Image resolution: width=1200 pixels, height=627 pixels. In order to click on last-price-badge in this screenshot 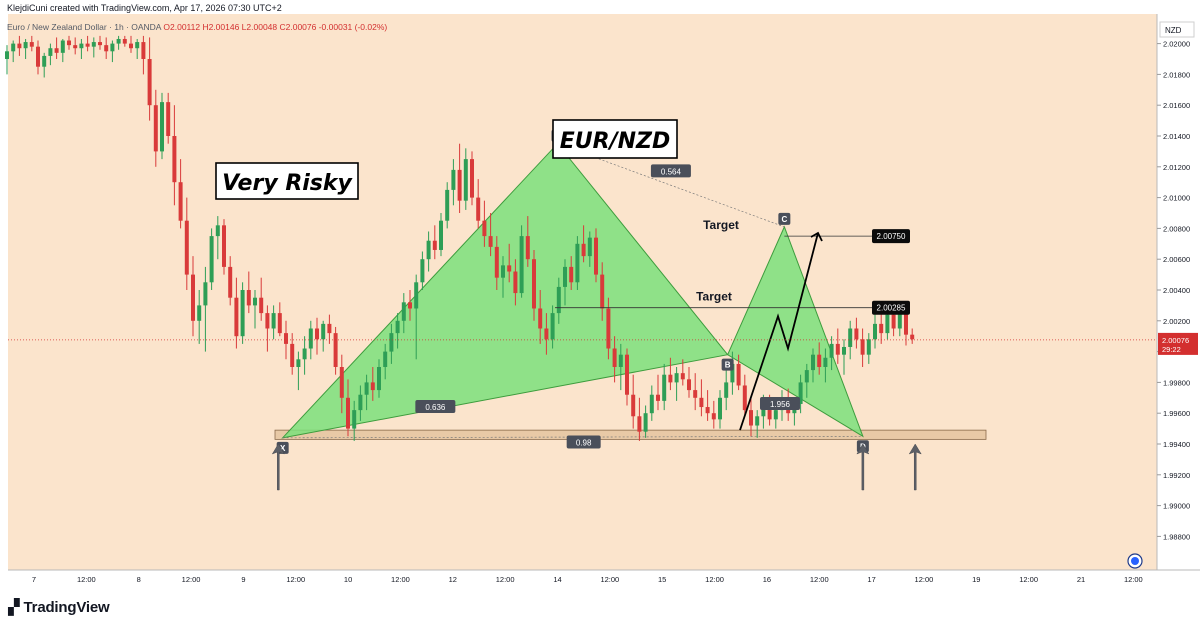, I will do `click(1178, 343)`.